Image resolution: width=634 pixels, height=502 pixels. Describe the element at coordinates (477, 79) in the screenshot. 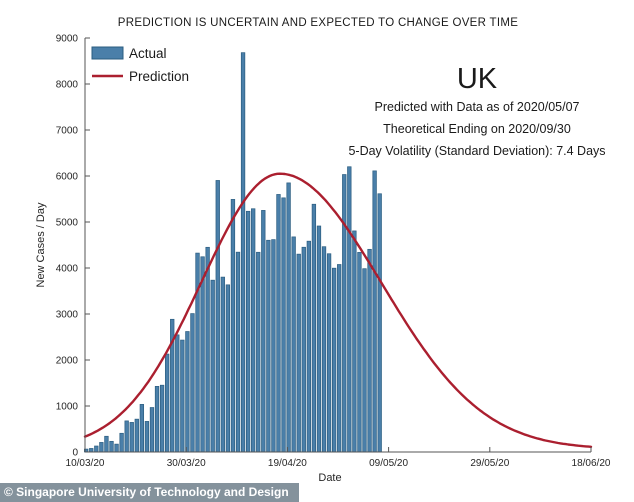

I see `country-label: UK` at that location.